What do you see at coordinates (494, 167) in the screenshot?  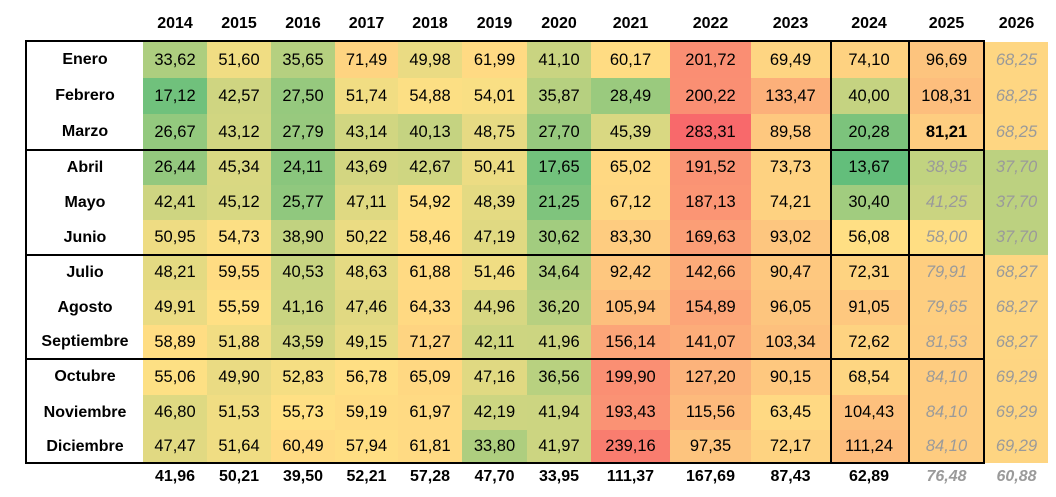 I see `value-cell: 50,41` at bounding box center [494, 167].